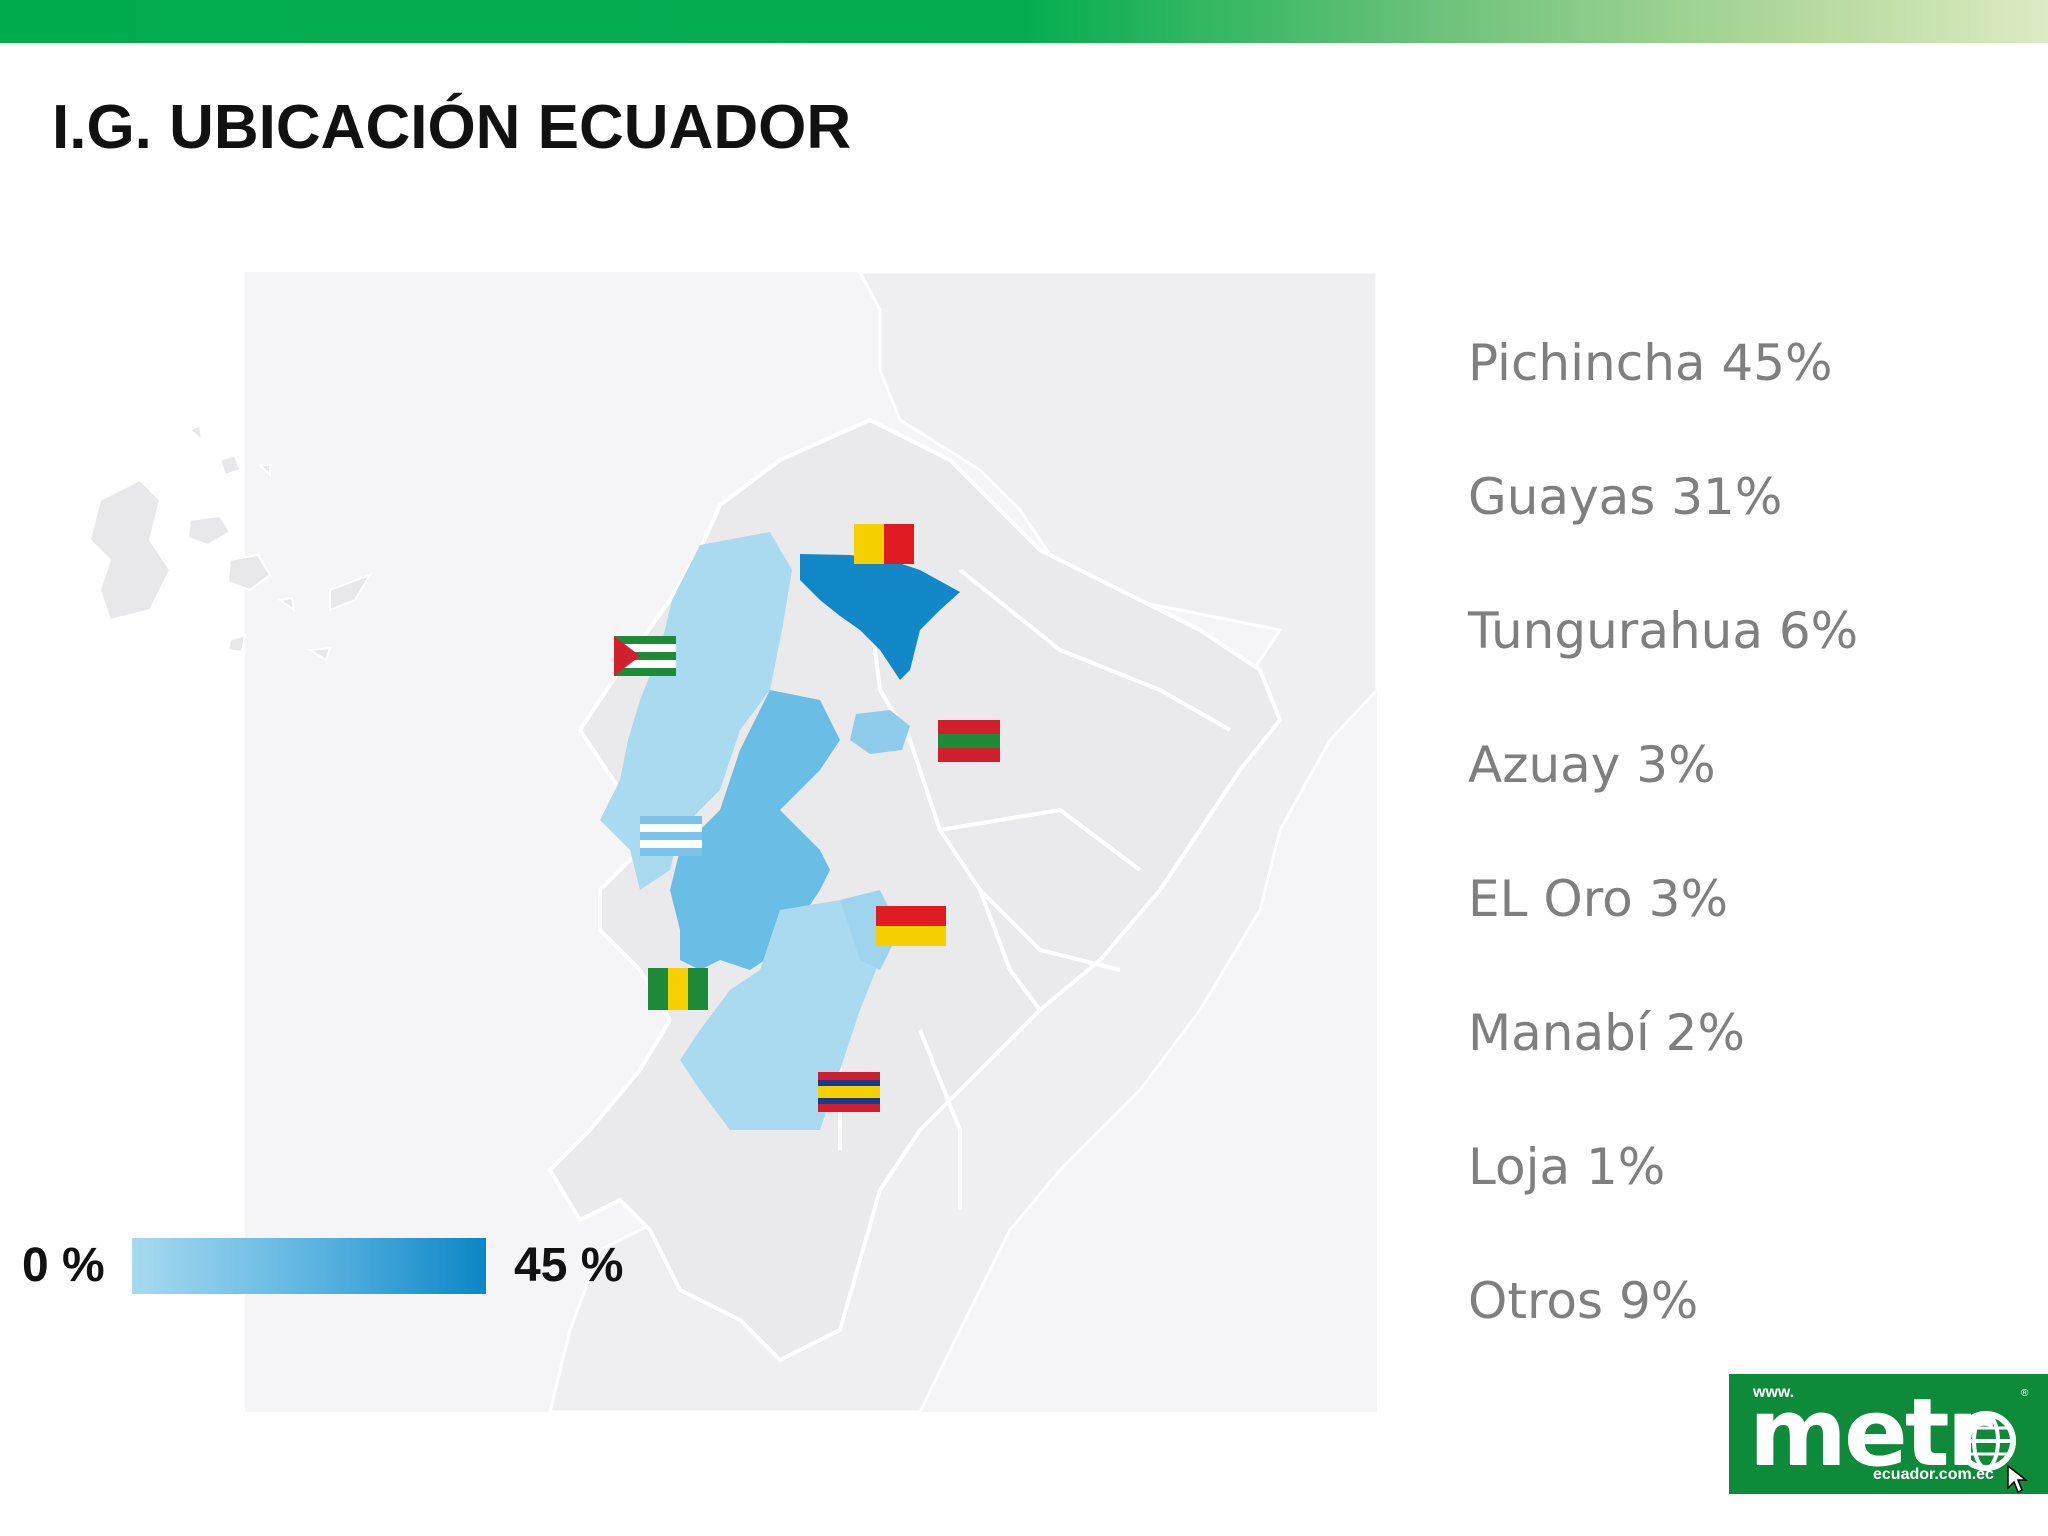 This screenshot has height=1536, width=2048. What do you see at coordinates (911, 926) in the screenshot?
I see `flag-azuay` at bounding box center [911, 926].